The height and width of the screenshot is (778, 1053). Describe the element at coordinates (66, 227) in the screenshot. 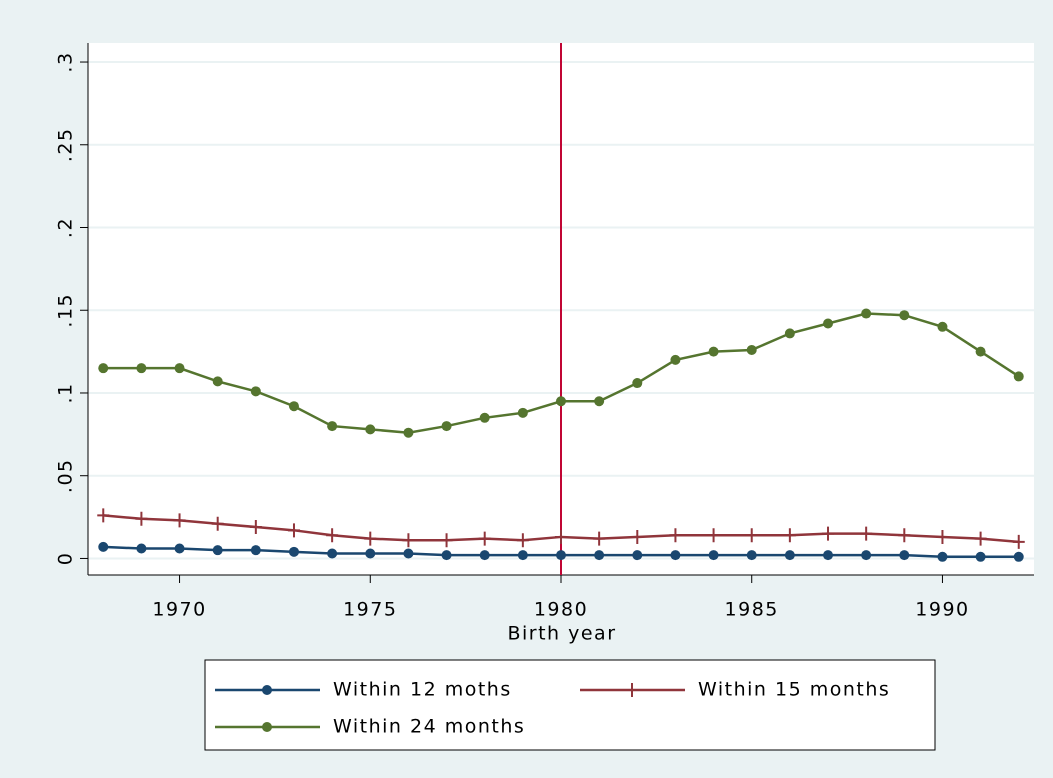

I see `y-tick-label: .2` at that location.